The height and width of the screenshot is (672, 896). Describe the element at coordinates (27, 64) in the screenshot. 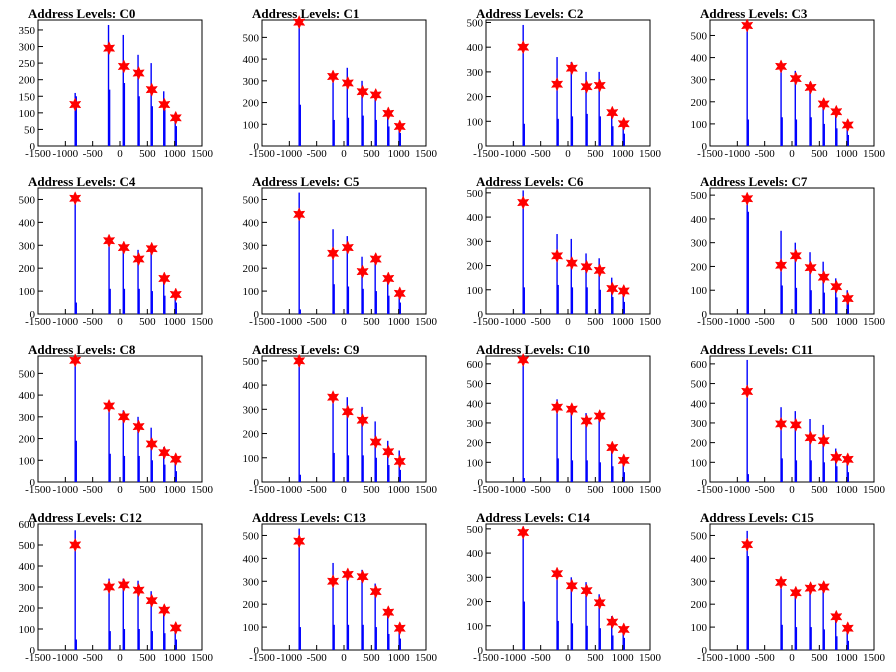

I see `y-tick-label: 250` at that location.